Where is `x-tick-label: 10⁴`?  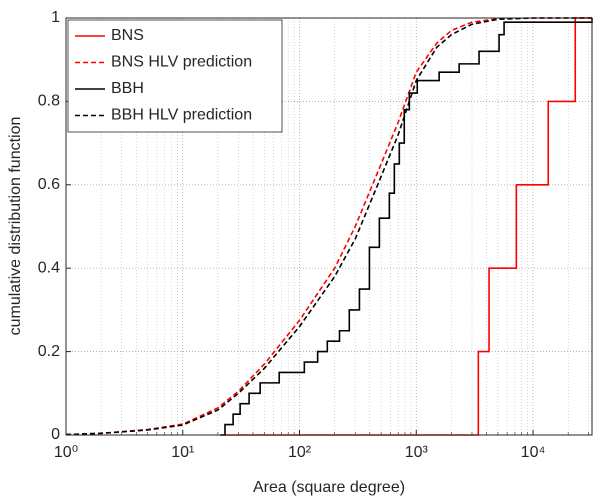 x-tick-label: 10⁴ is located at coordinates (533, 452).